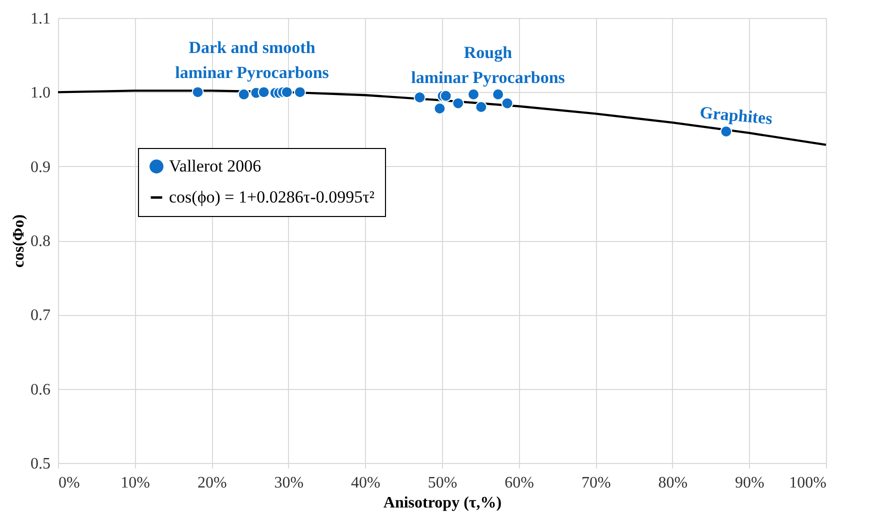 The width and height of the screenshot is (884, 531). I want to click on x-tick-label: 40%, so click(365, 483).